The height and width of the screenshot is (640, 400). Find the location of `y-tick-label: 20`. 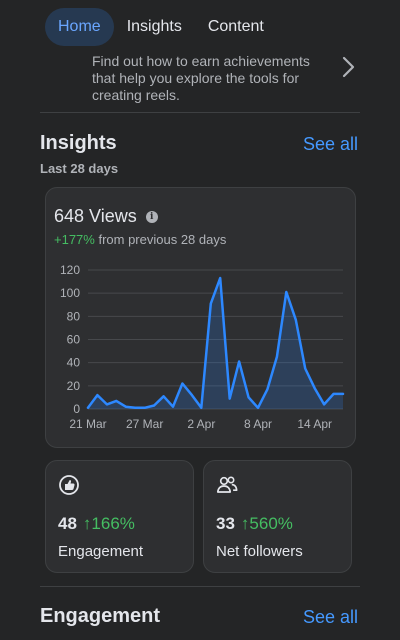

y-tick-label: 20 is located at coordinates (74, 386).